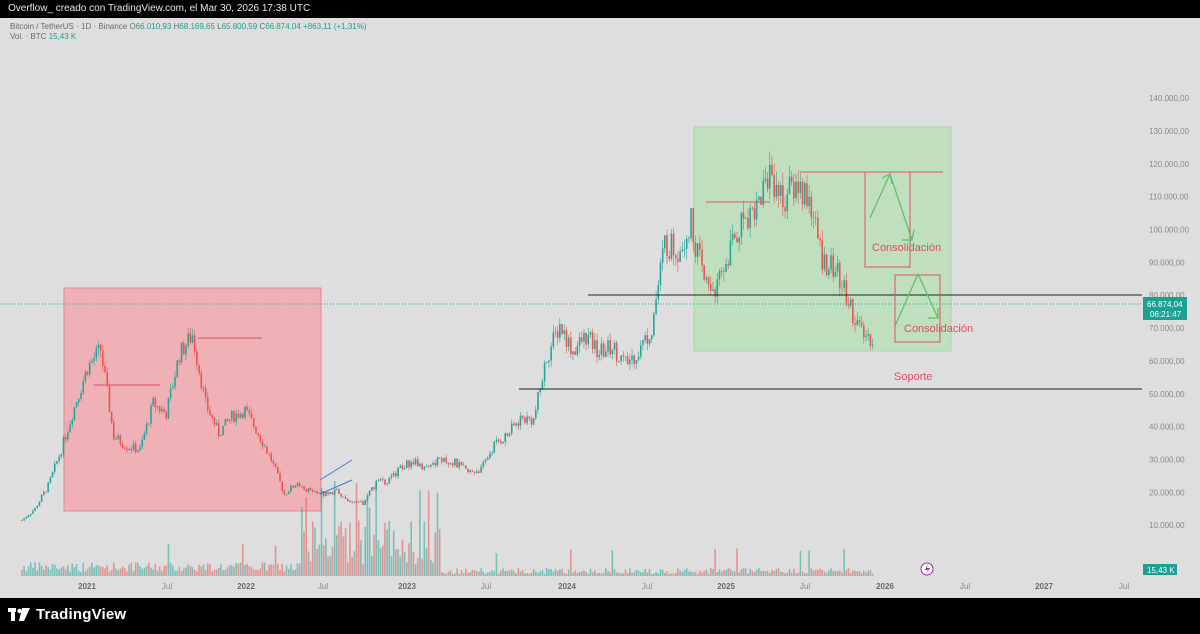 This screenshot has height=634, width=1200. Describe the element at coordinates (927, 569) in the screenshot. I see `lightning-icon` at that location.